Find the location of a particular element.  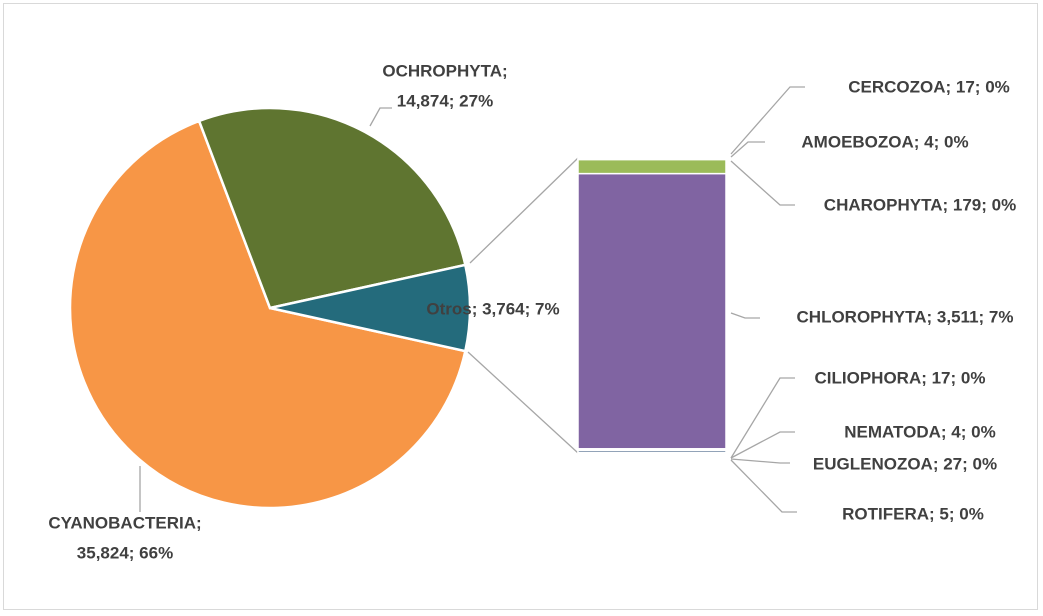

data-label: AMOEBOZOA; 4; 0% is located at coordinates (884, 141).